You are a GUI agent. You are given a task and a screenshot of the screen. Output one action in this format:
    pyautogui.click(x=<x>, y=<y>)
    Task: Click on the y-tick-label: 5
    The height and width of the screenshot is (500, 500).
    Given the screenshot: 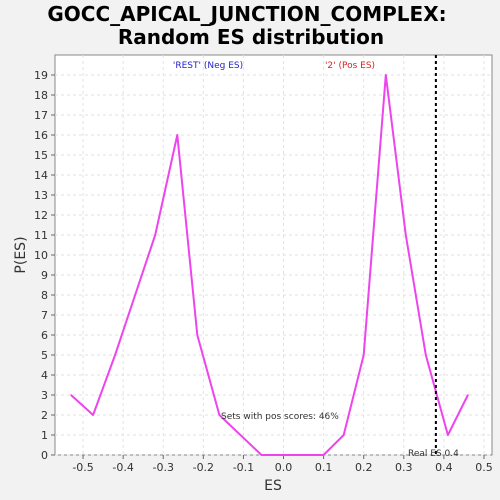 What is the action you would take?
    pyautogui.click(x=44, y=355)
    